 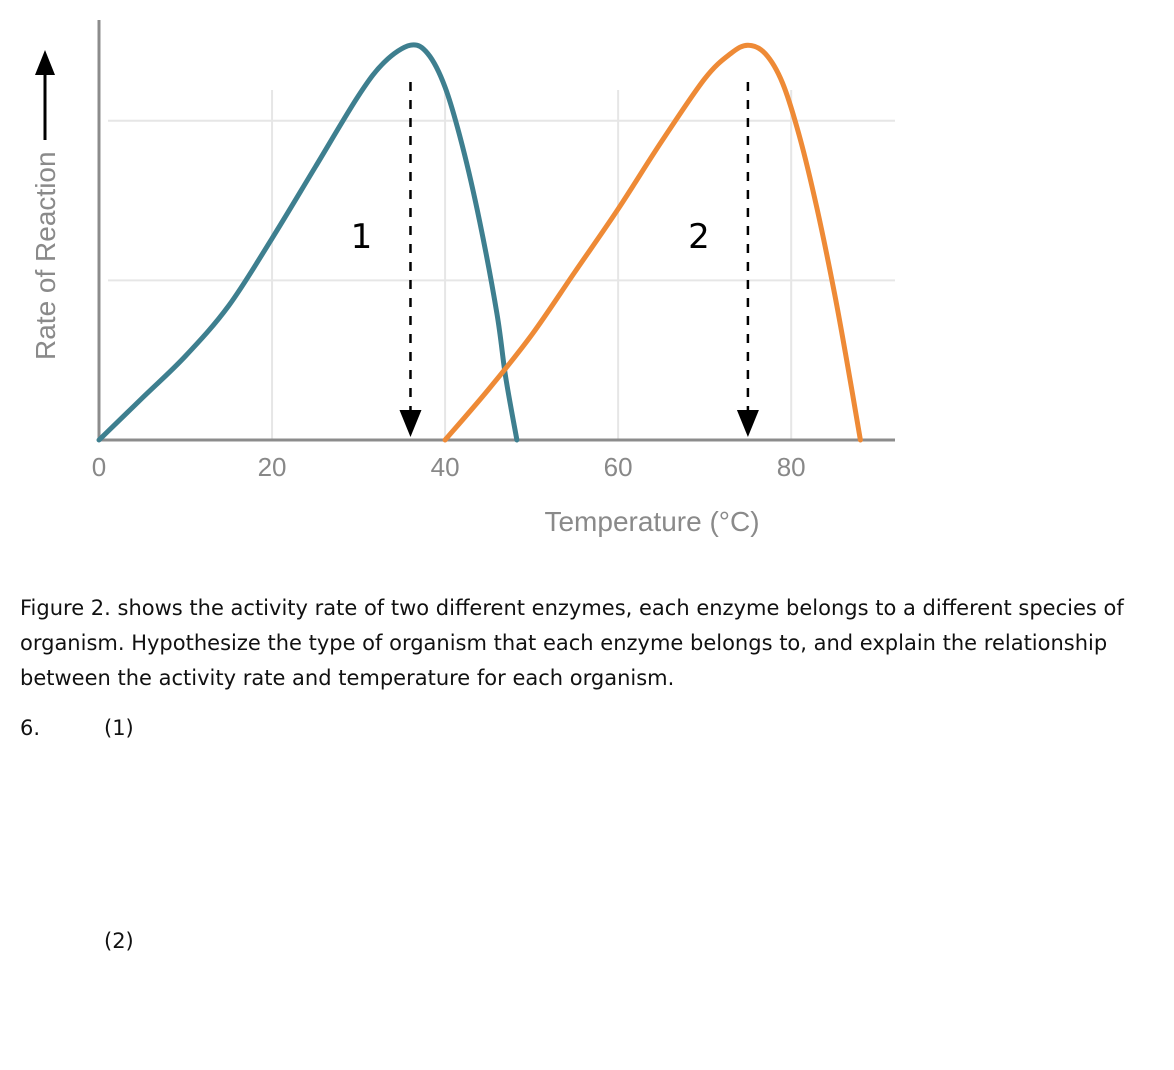 What do you see at coordinates (45, 62) in the screenshot?
I see `y-axis-arrow-head` at bounding box center [45, 62].